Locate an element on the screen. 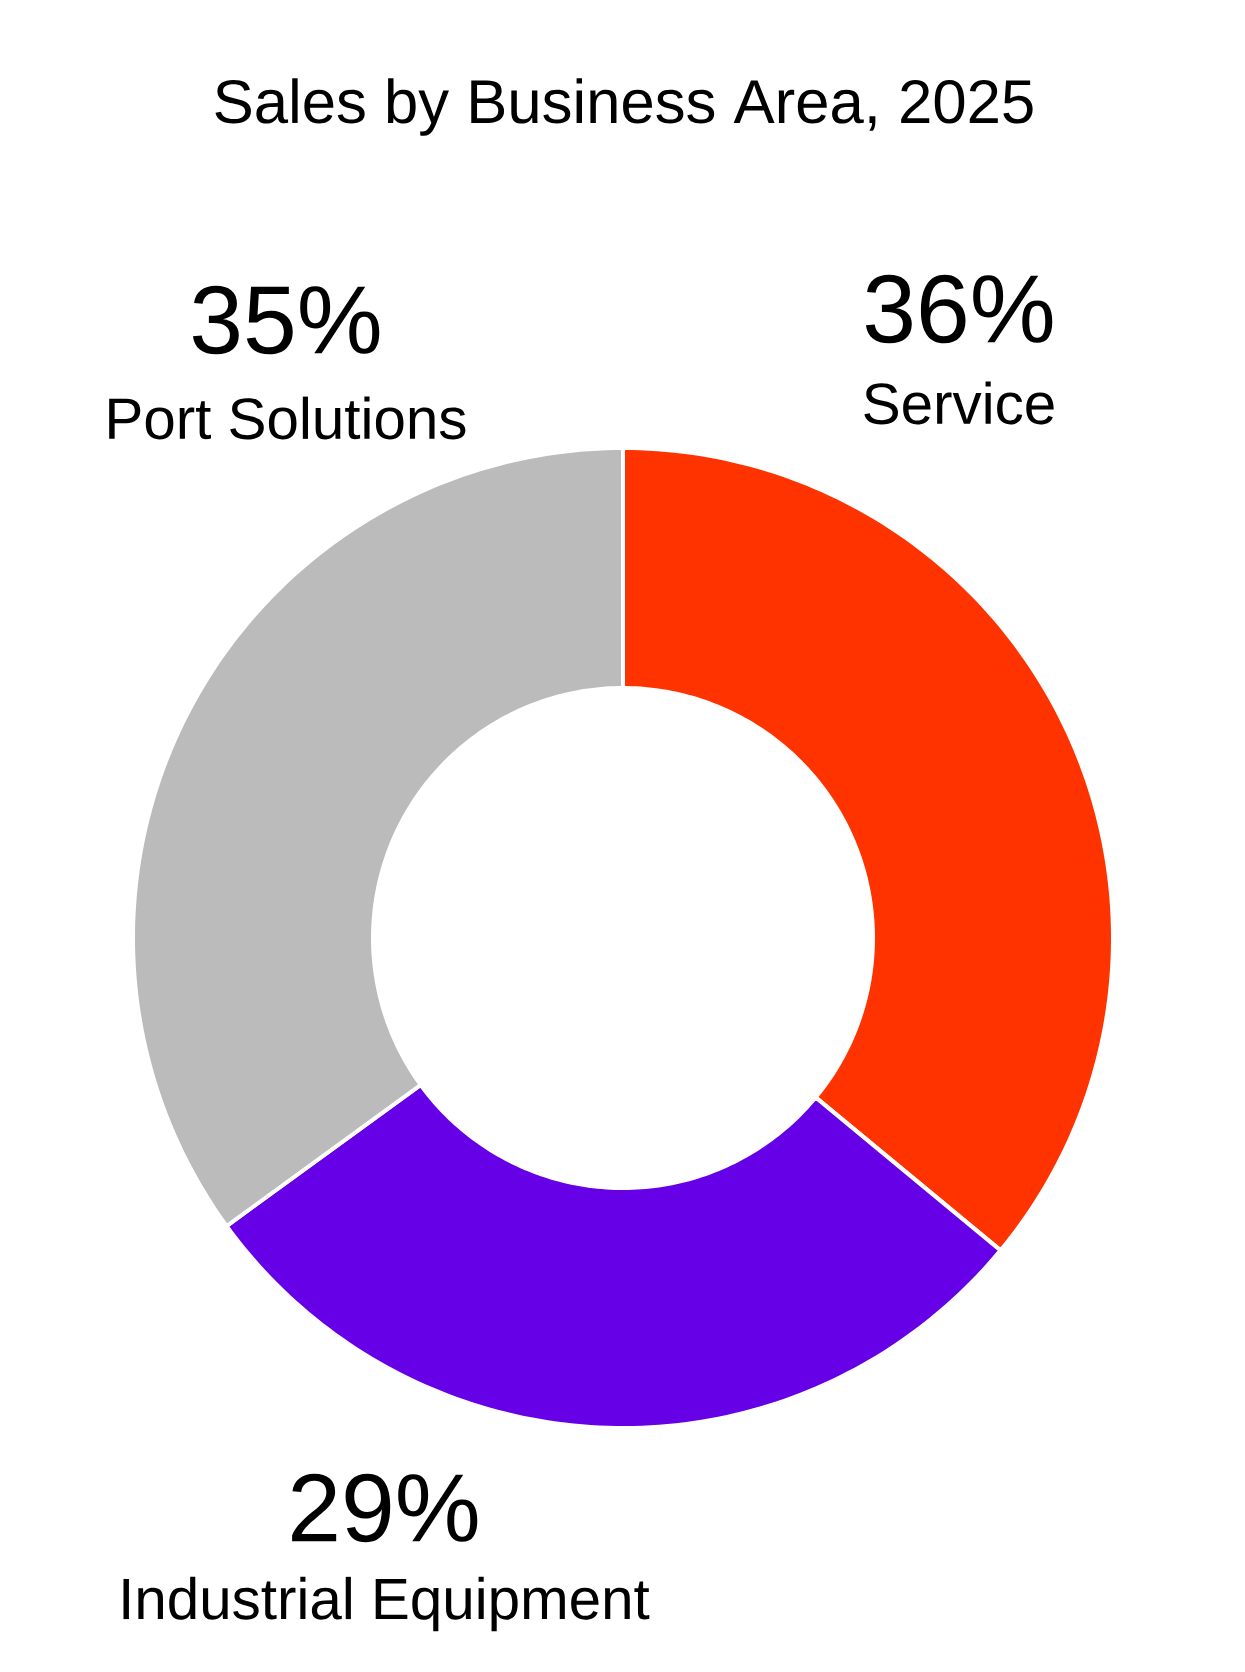 This screenshot has width=1245, height=1672. chart-title: Sales by Business Area, 2025 is located at coordinates (624, 107).